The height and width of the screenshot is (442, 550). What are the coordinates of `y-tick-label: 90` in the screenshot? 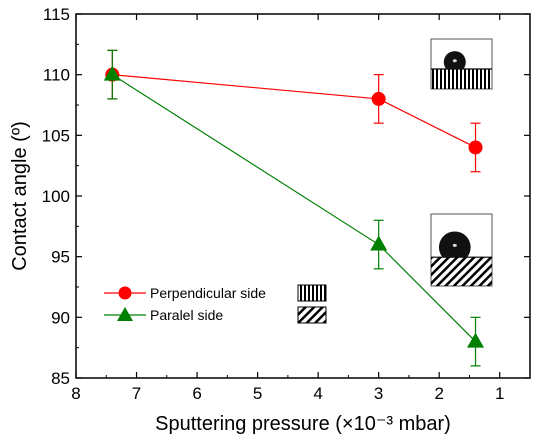 It's located at (60, 317).